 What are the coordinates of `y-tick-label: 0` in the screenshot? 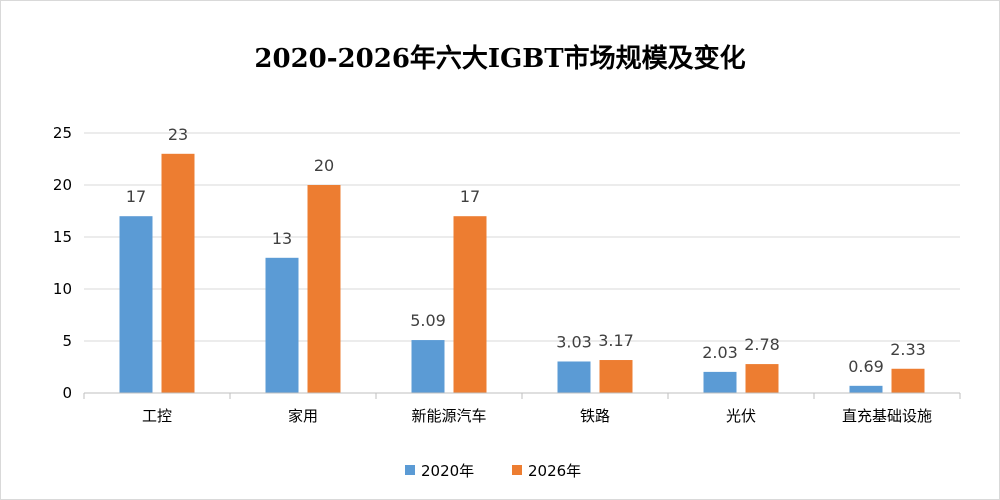 It's located at (67, 393).